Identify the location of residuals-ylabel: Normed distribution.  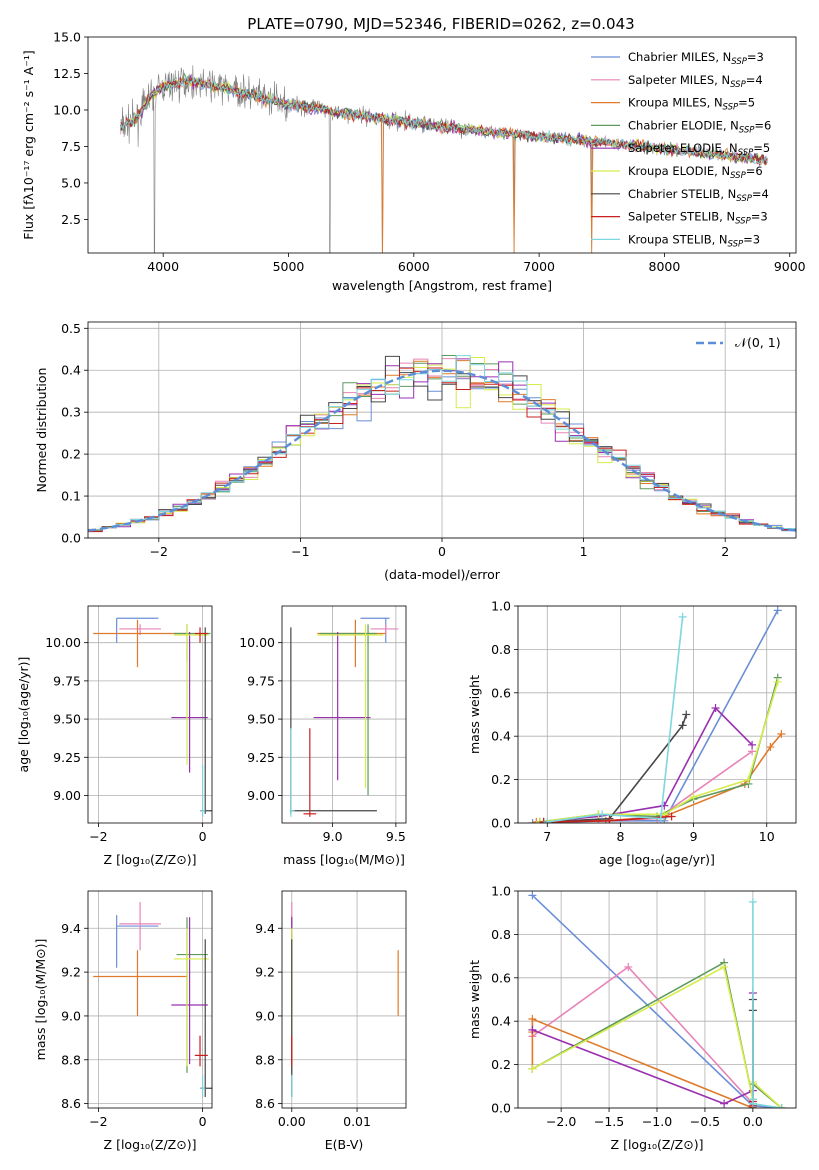
(41, 430).